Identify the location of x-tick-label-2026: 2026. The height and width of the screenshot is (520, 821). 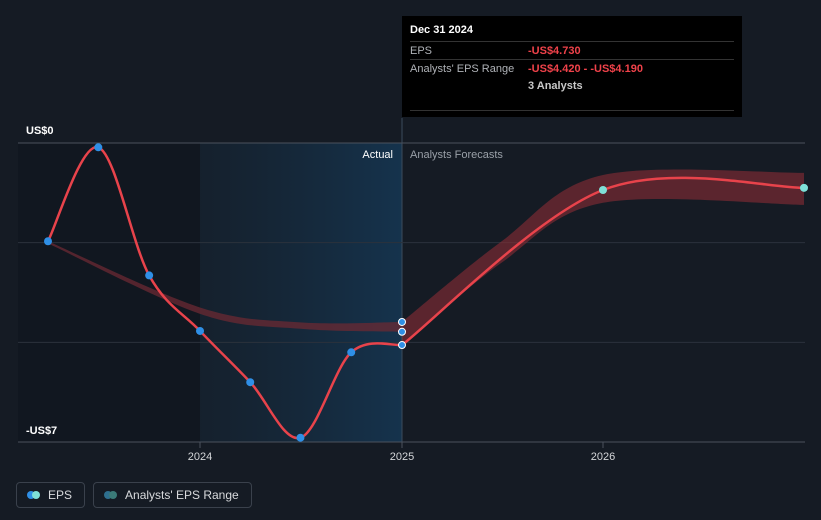
(603, 457).